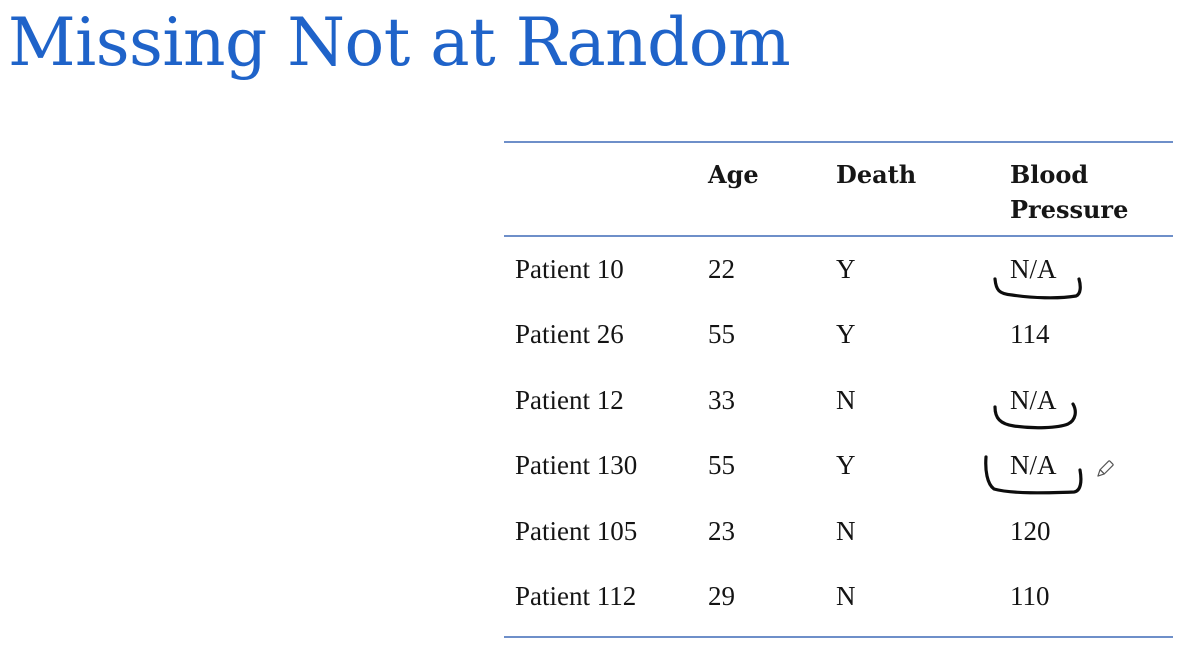  What do you see at coordinates (1030, 596) in the screenshot?
I see `cell-blood-pressure: 110` at bounding box center [1030, 596].